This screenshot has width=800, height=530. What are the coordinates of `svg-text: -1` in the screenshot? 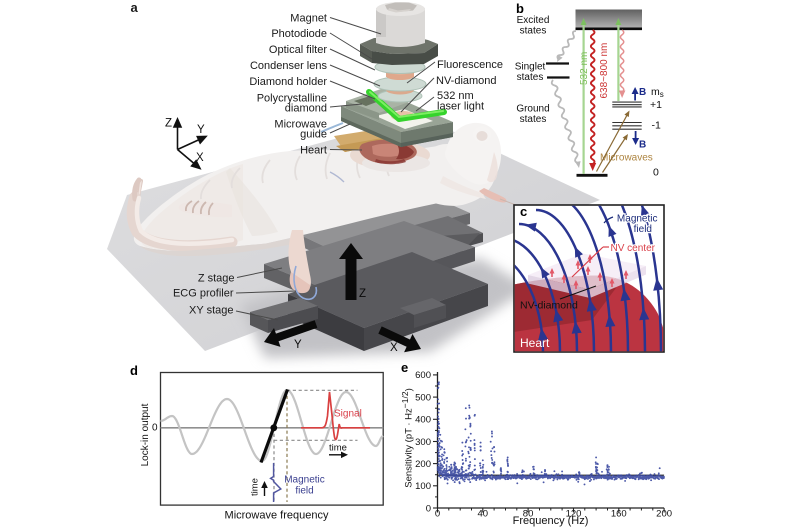 It's located at (656, 126).